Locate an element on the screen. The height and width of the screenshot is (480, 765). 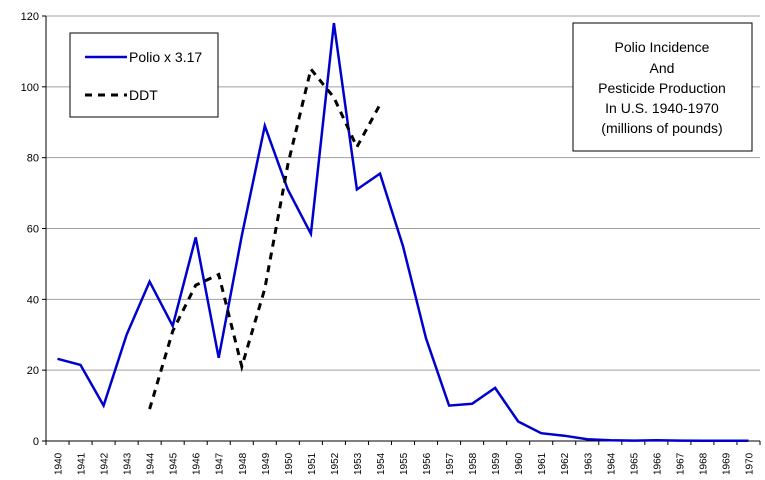
x-tick-label-1958: 1958 is located at coordinates (473, 463).